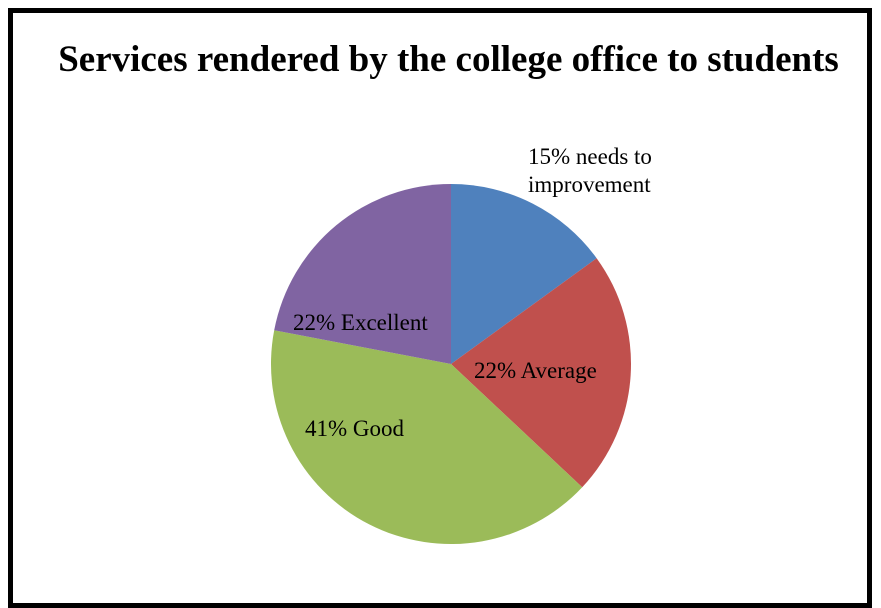  Describe the element at coordinates (360, 322) in the screenshot. I see `slice-label: 22% Excellent` at that location.